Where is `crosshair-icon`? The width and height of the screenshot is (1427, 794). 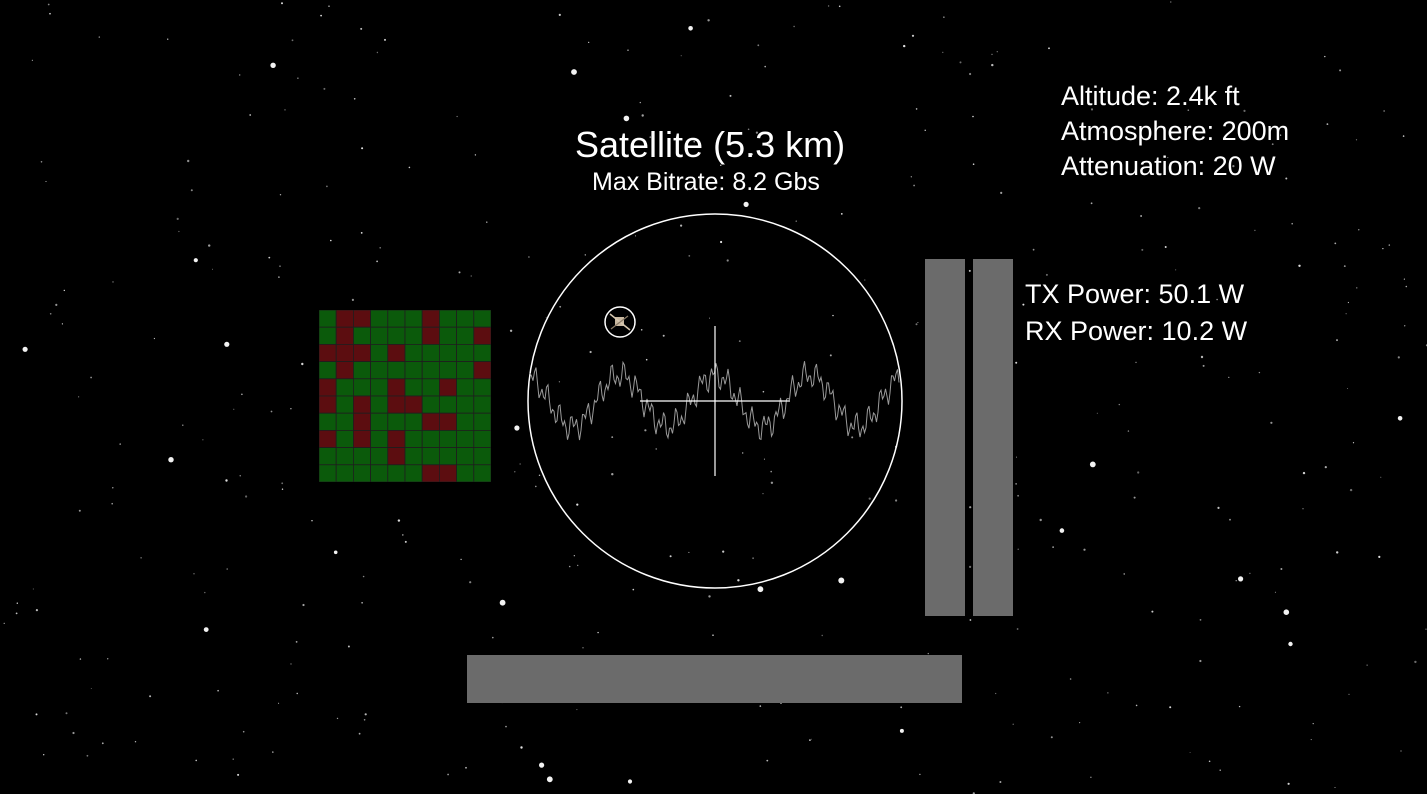 crosshair-icon is located at coordinates (715, 401).